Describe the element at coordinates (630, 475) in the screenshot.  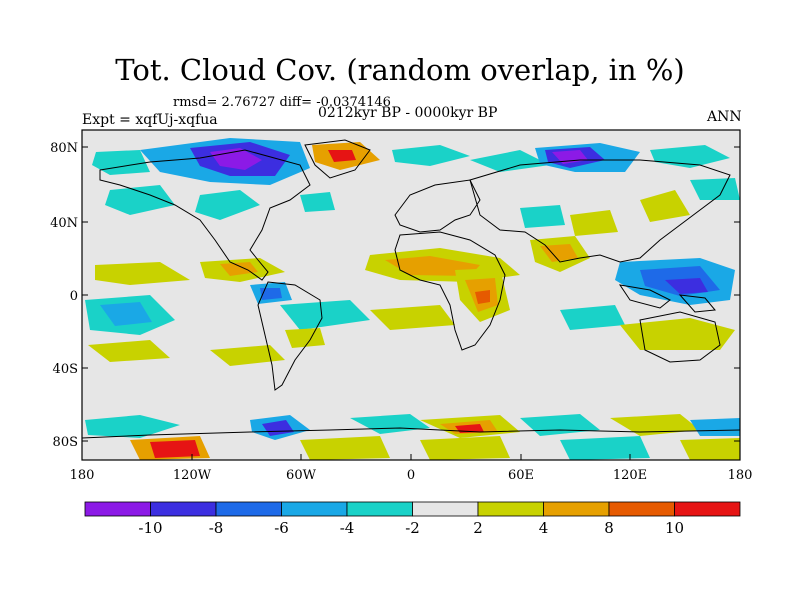
I see `lon-label: 120E` at that location.